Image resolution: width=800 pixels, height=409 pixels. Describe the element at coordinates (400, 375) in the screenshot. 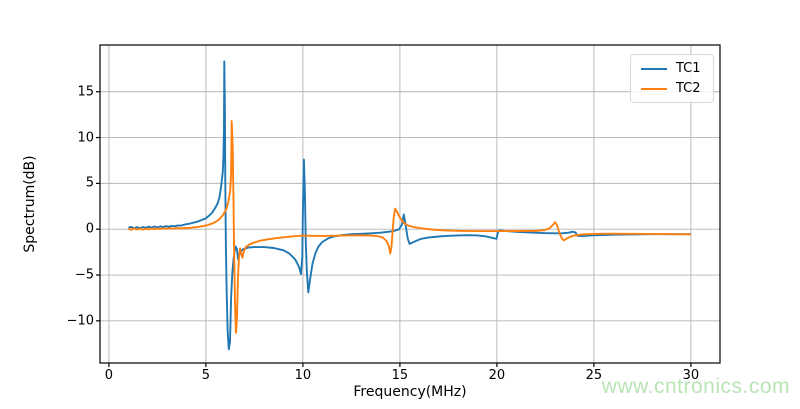

I see `x-tick-15: 15` at that location.